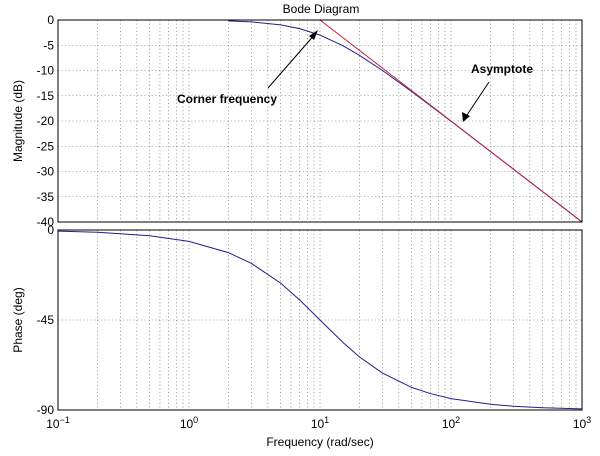  What do you see at coordinates (46, 222) in the screenshot?
I see `magnitude-tick-label: -40` at bounding box center [46, 222].